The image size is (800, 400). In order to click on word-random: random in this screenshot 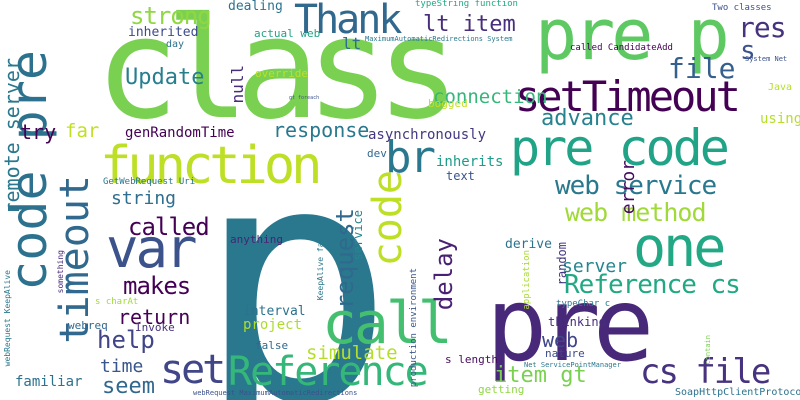, I will do `click(562, 264)`.